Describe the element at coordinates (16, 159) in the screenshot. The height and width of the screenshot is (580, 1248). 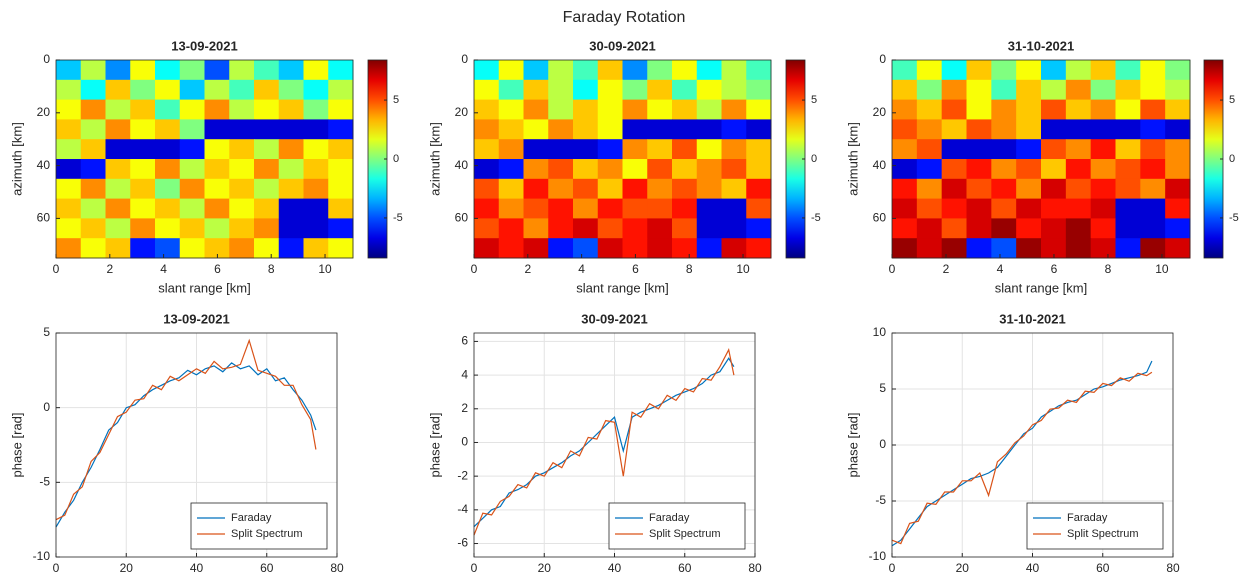
I see `y-axis-label: azimuth [km]` at that location.